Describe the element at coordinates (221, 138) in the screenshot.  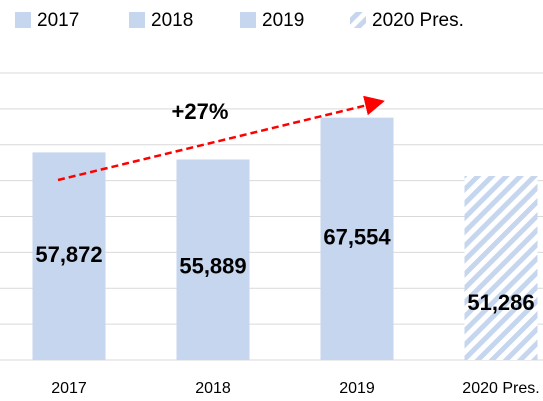
I see `trend-arrow` at that location.